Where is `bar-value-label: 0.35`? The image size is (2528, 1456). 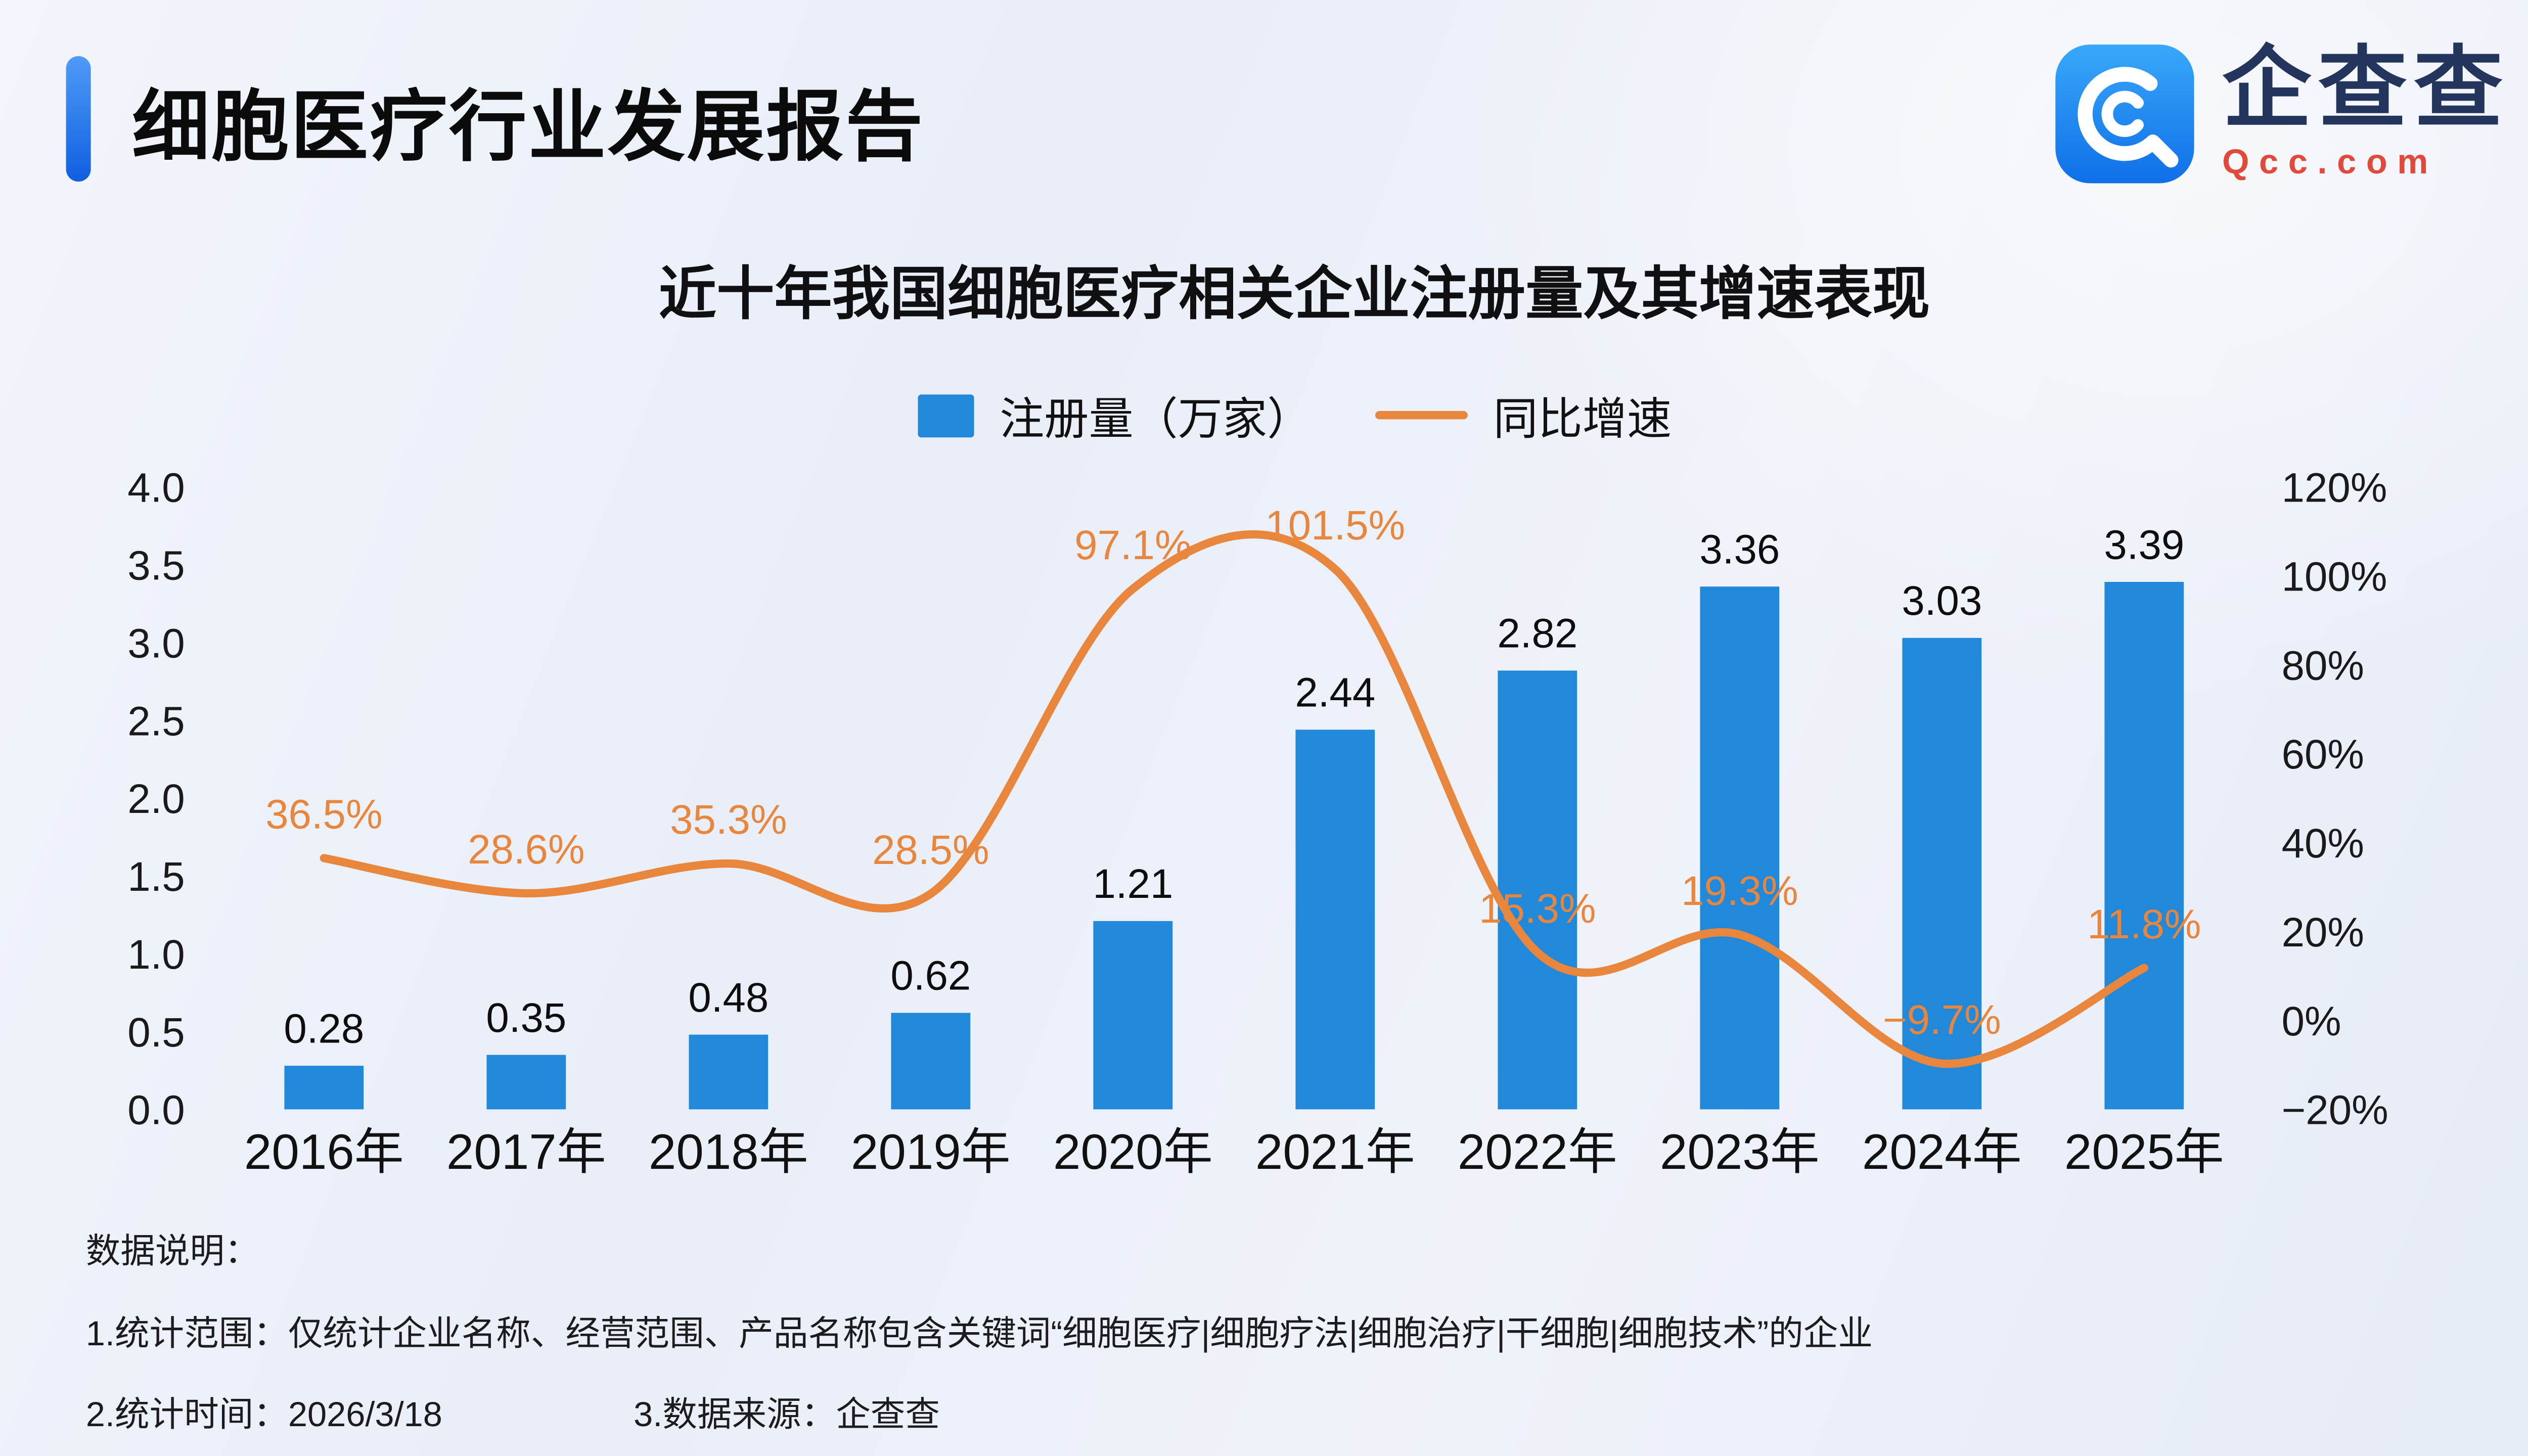 bar-value-label: 0.35 is located at coordinates (526, 1018).